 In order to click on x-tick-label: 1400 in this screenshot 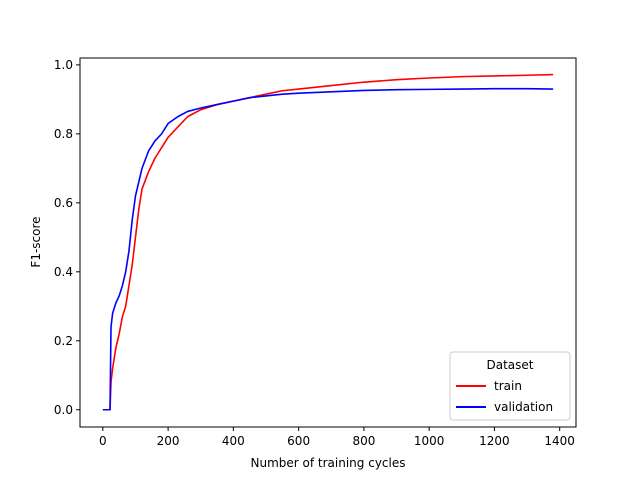, I will do `click(559, 441)`.